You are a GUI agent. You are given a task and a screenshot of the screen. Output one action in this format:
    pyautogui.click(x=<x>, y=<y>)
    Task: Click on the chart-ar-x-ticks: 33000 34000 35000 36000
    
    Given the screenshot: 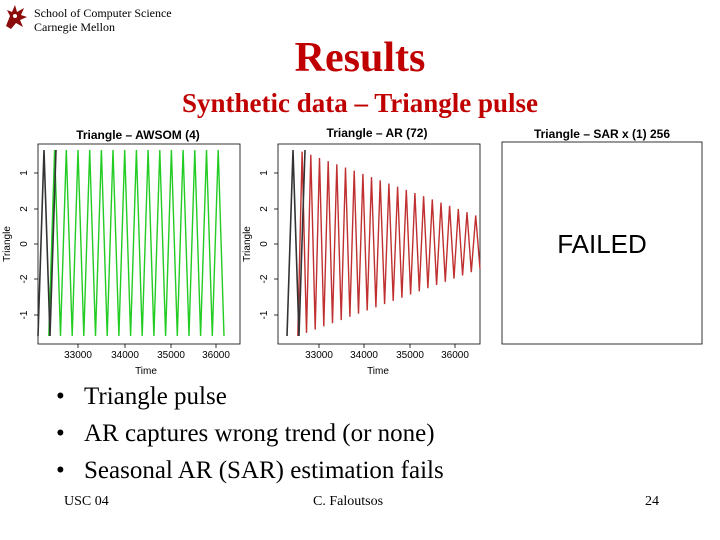 What is the action you would take?
    pyautogui.click(x=387, y=352)
    